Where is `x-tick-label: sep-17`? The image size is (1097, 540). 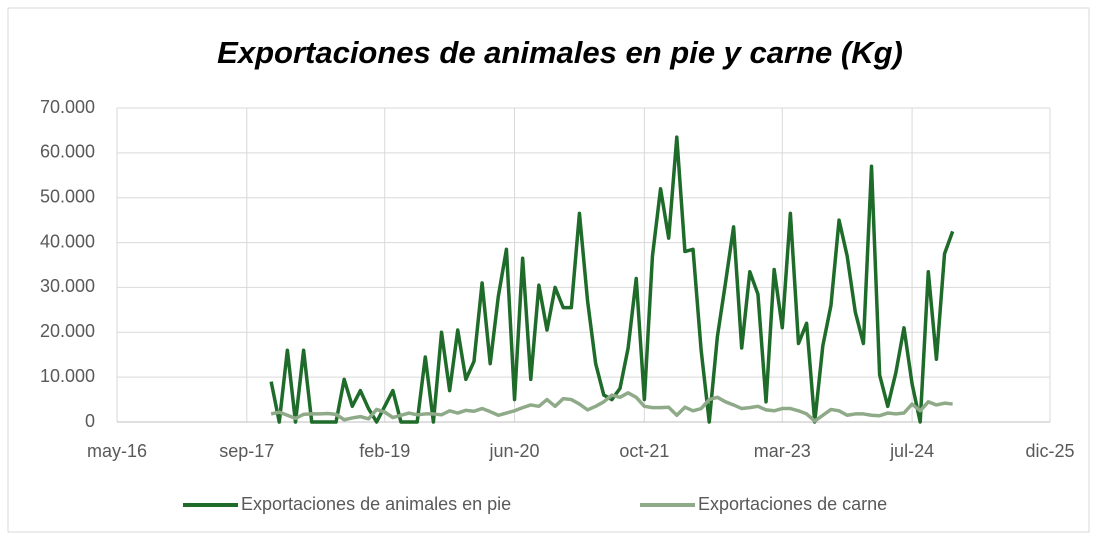
x-tick-label: sep-17 is located at coordinates (246, 451).